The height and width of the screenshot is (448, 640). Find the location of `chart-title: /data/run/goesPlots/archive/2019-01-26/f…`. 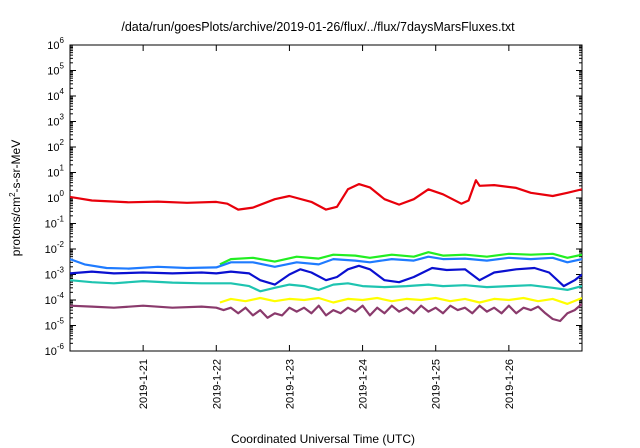

chart-title: /data/run/goesPlots/archive/2019-01-26/f… is located at coordinates (318, 27).